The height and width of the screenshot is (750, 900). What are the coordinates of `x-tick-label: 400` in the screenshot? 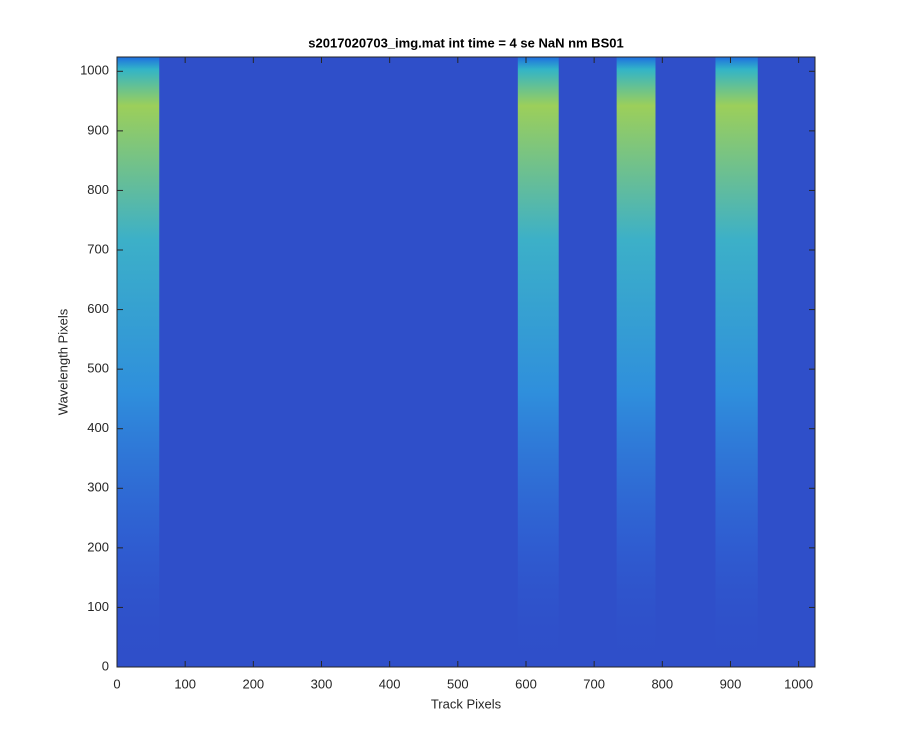 It's located at (390, 683).